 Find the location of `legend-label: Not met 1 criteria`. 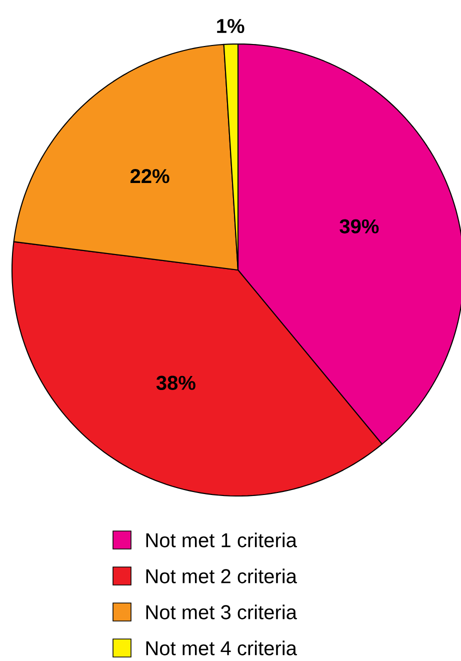

legend-label: Not met 1 criteria is located at coordinates (221, 540).